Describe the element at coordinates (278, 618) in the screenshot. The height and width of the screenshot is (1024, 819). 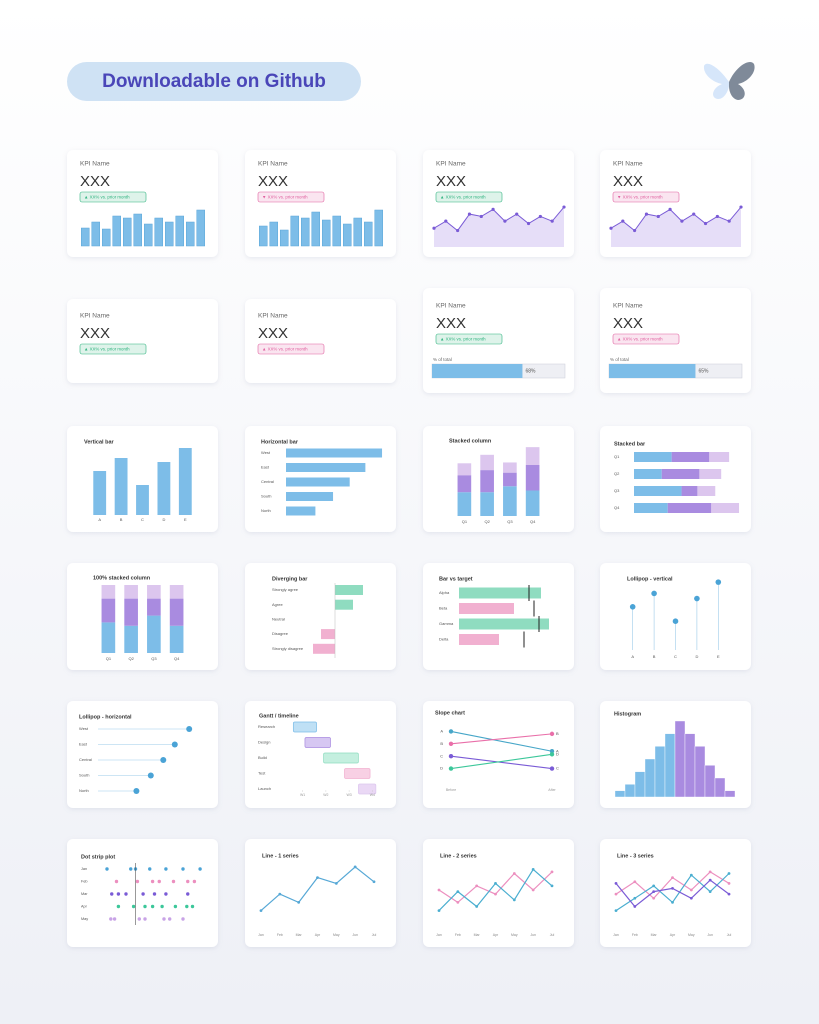
I see `y-tick-label: Neutral` at that location.